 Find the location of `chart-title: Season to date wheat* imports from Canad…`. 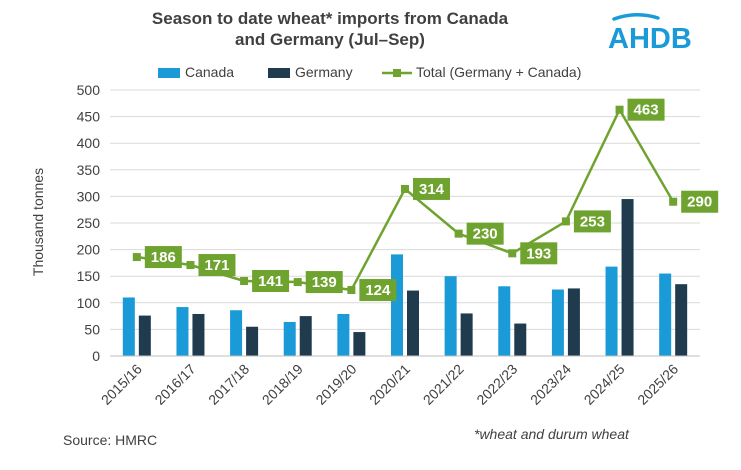

chart-title: Season to date wheat* imports from Canad… is located at coordinates (330, 29).